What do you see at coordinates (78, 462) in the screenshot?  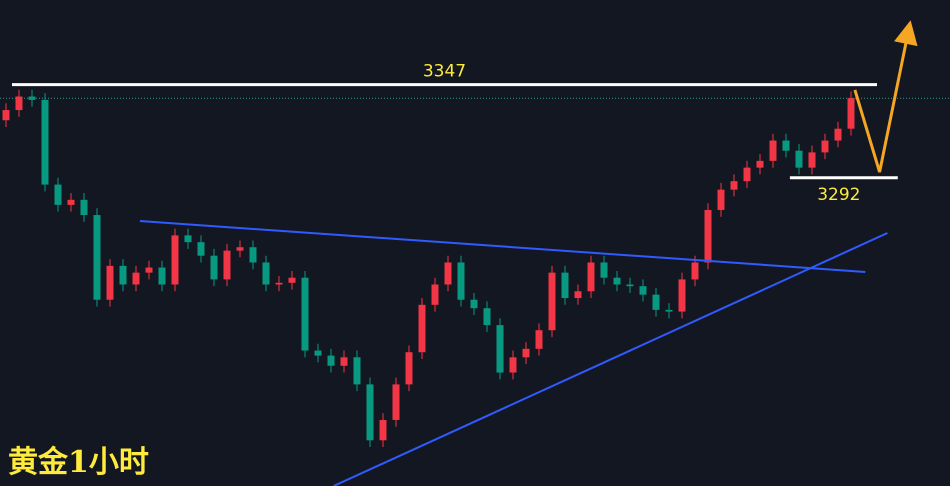 I see `chart-title: 黄金1小时` at bounding box center [78, 462].